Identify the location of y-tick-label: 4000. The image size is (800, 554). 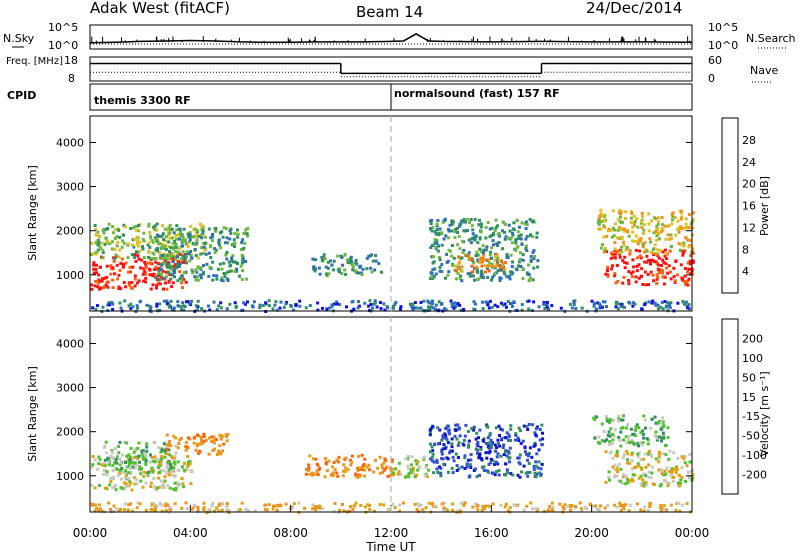
(70, 142).